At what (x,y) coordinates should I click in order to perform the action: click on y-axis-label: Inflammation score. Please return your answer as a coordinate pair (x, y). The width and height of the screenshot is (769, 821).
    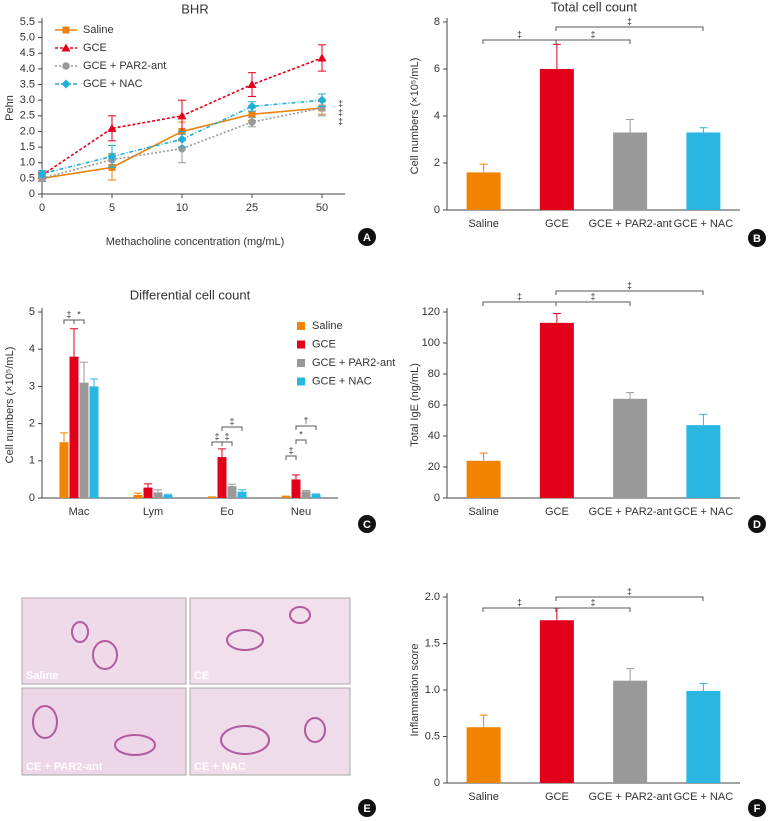
    Looking at the image, I should click on (415, 690).